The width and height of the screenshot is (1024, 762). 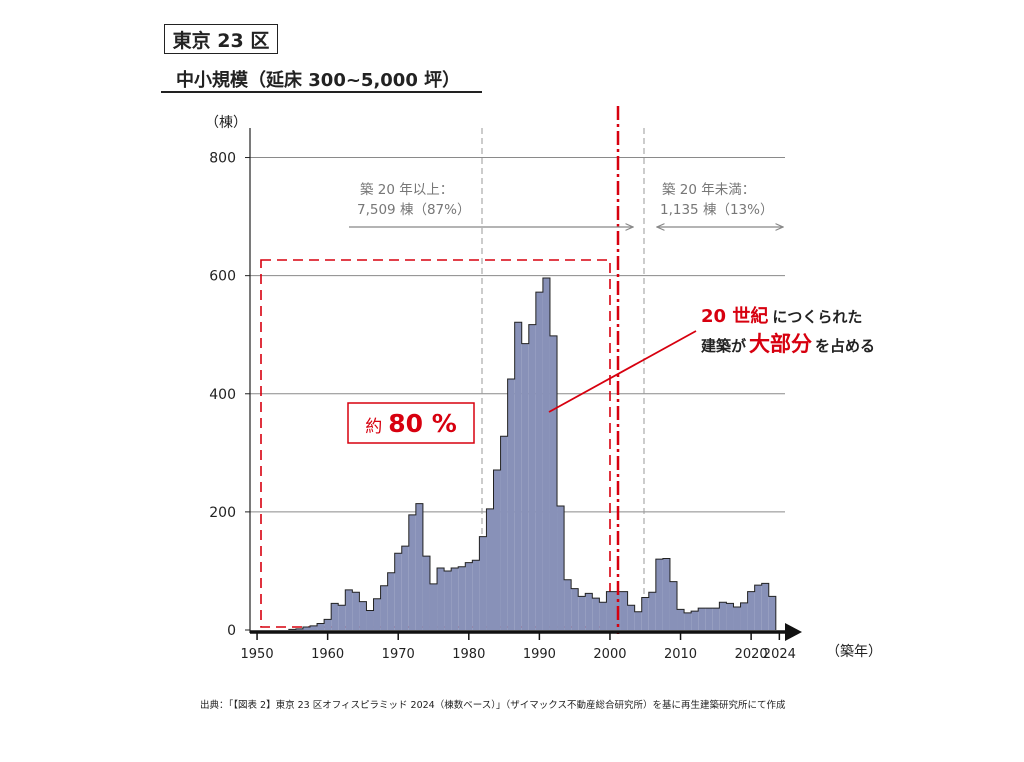 What do you see at coordinates (222, 277) in the screenshot?
I see `y-tick-label: 600` at bounding box center [222, 277].